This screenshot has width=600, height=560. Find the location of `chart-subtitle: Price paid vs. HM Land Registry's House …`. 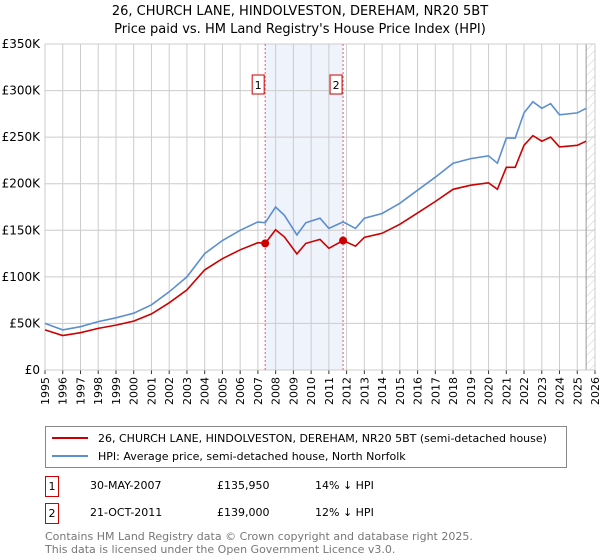

chart-subtitle: Price paid vs. HM Land Registry's House … is located at coordinates (300, 29).